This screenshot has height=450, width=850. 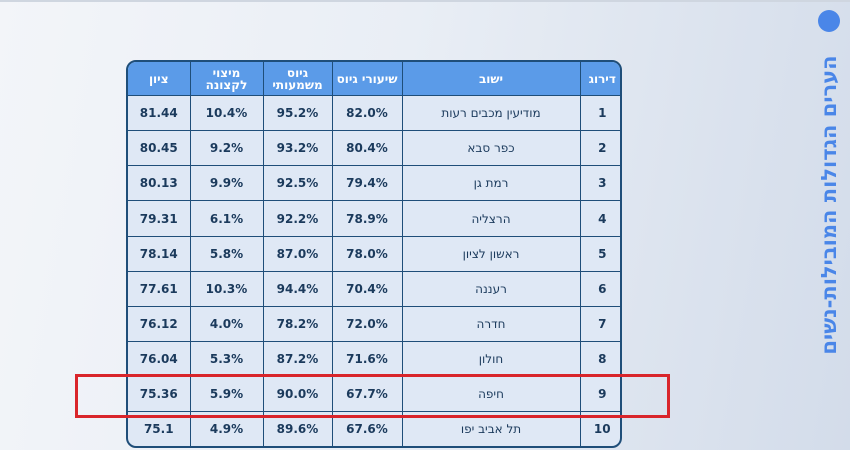 What do you see at coordinates (599, 394) in the screenshot?
I see `cell-rank: 9` at bounding box center [599, 394].